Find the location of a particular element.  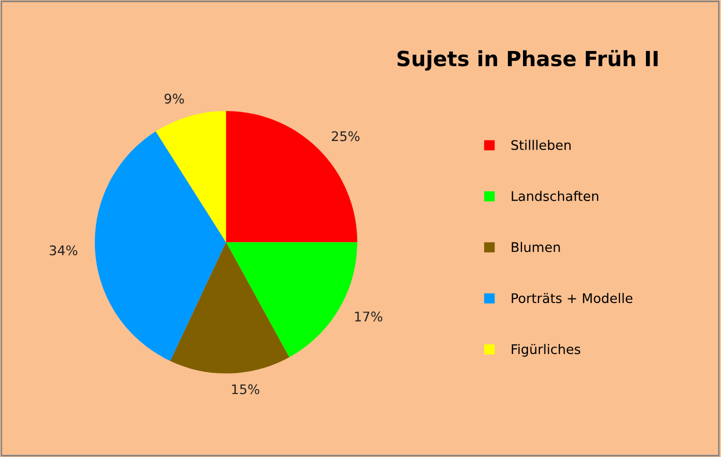

data-label: 9% is located at coordinates (174, 99).